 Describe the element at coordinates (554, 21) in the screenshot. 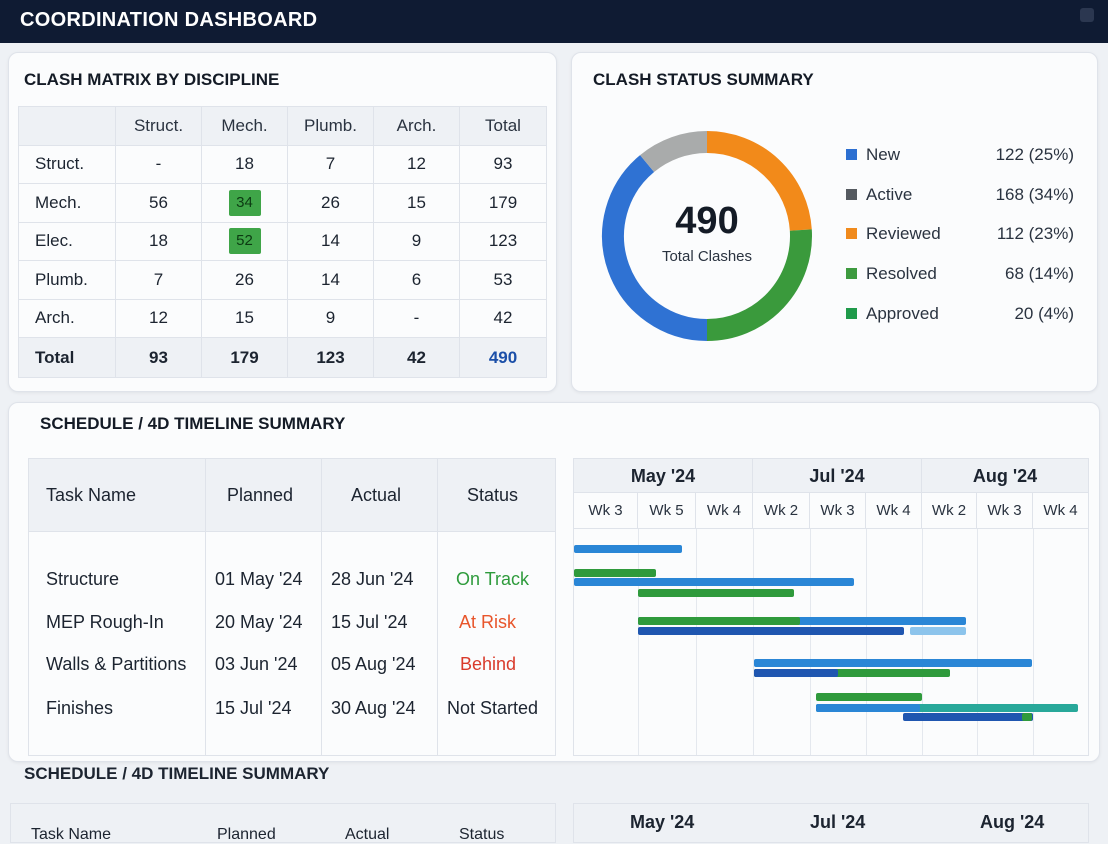

I see `top-bar: COORDINATION DASHBOARD` at that location.